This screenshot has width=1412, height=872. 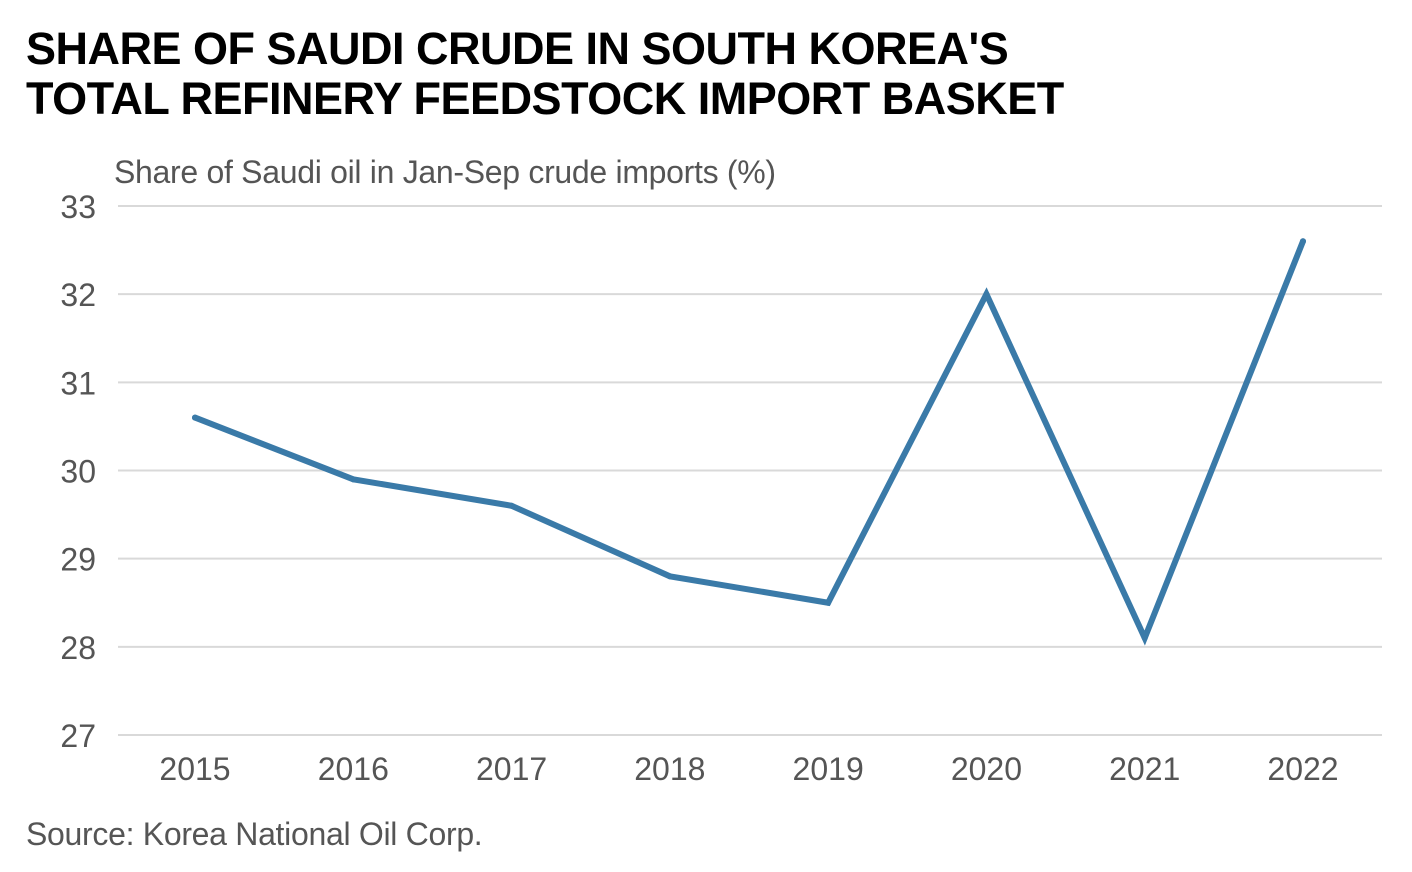 I want to click on source-note: Source: Korea National Oil Corp., so click(x=254, y=834).